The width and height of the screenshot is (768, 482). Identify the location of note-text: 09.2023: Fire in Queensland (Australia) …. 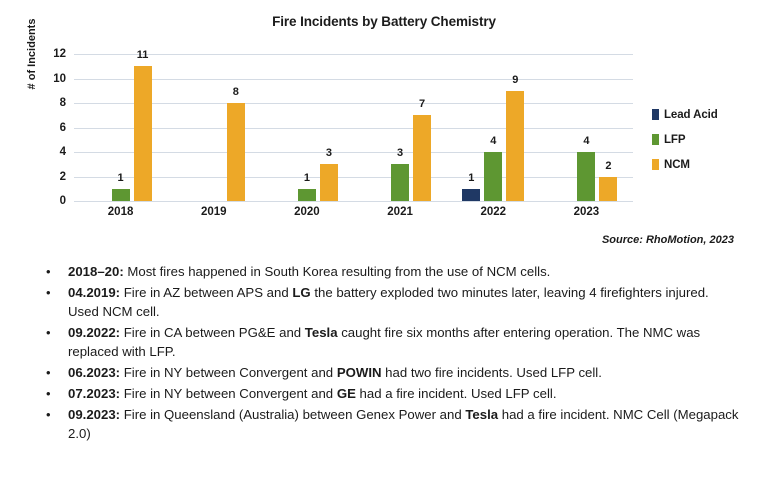
(403, 424).